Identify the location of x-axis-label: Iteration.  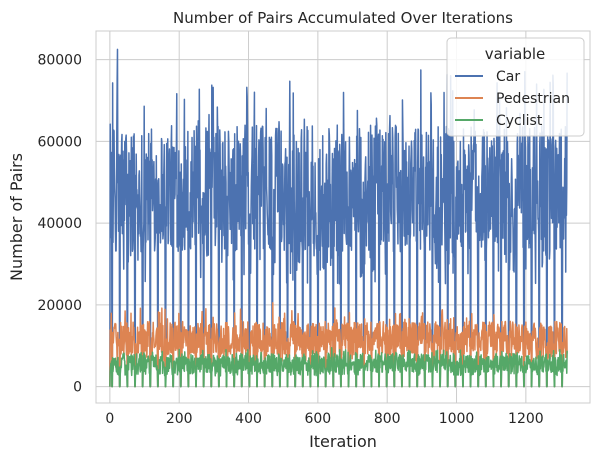
(343, 441).